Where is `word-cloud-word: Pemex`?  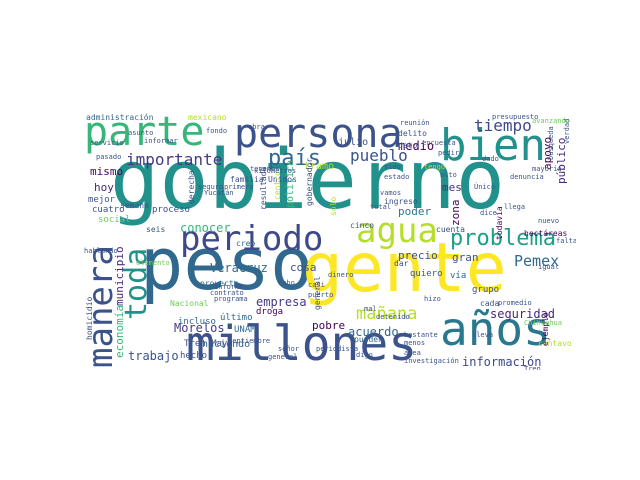 word-cloud-word: Pemex is located at coordinates (537, 261).